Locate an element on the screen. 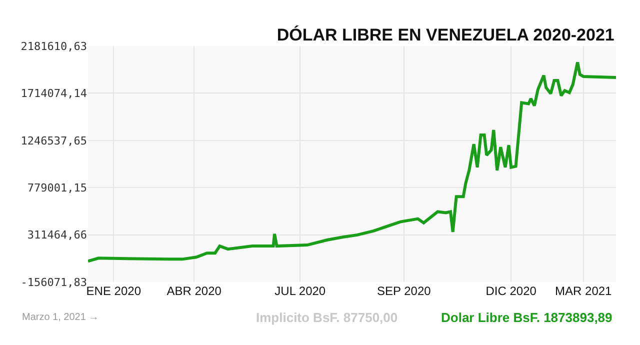 The height and width of the screenshot is (345, 640). x-tick-label: MAR 2021 is located at coordinates (583, 291).